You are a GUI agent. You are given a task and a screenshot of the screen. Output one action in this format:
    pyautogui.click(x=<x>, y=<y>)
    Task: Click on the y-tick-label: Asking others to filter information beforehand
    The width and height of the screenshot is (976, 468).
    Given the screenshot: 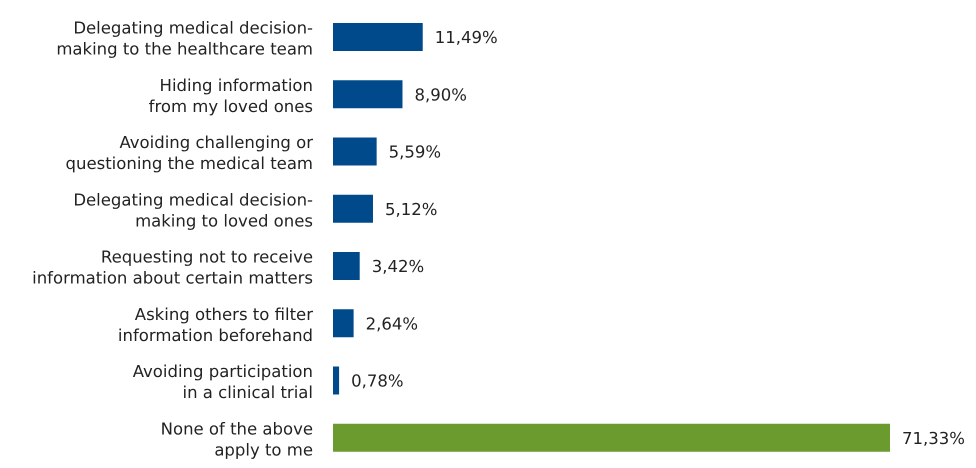 What is the action you would take?
    pyautogui.click(x=216, y=324)
    